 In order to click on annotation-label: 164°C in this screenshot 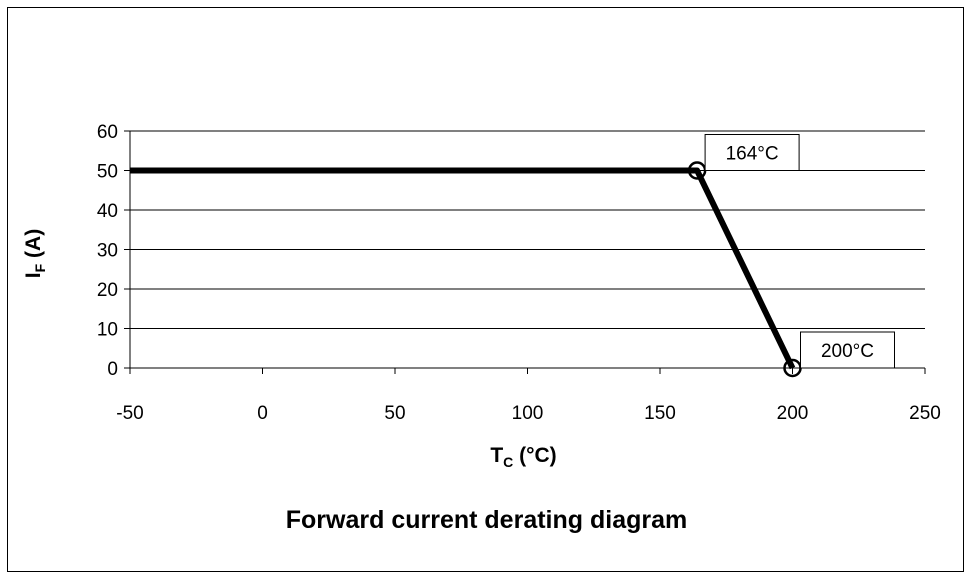, I will do `click(752, 154)`.